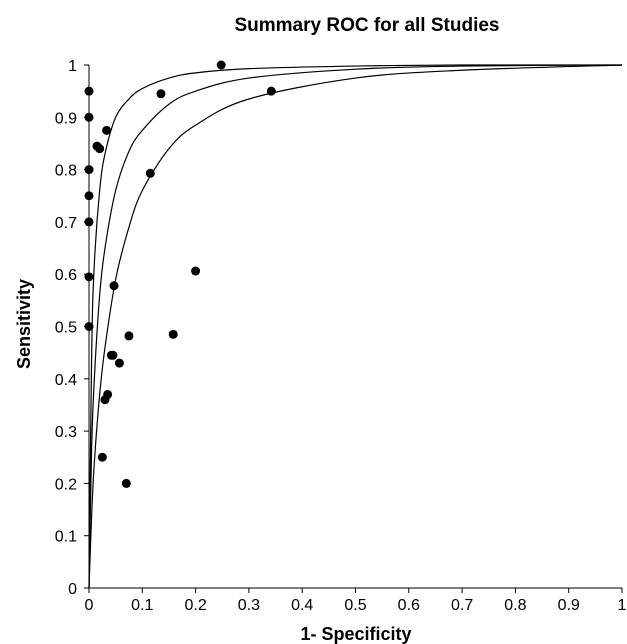  Describe the element at coordinates (66, 432) in the screenshot. I see `y-tick-label: 0.3` at that location.